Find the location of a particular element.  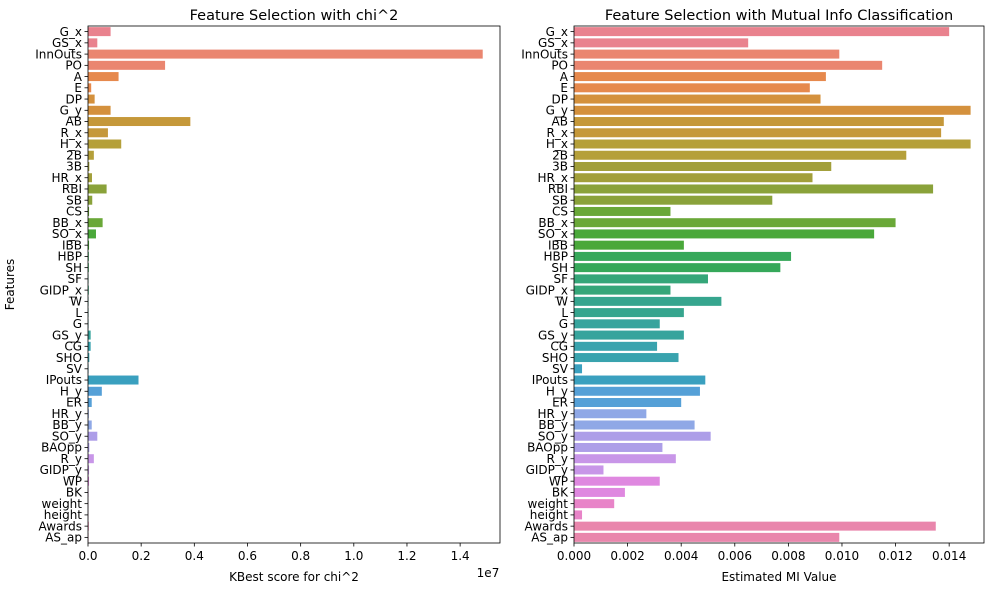

bar-gidp-x is located at coordinates (622, 290).